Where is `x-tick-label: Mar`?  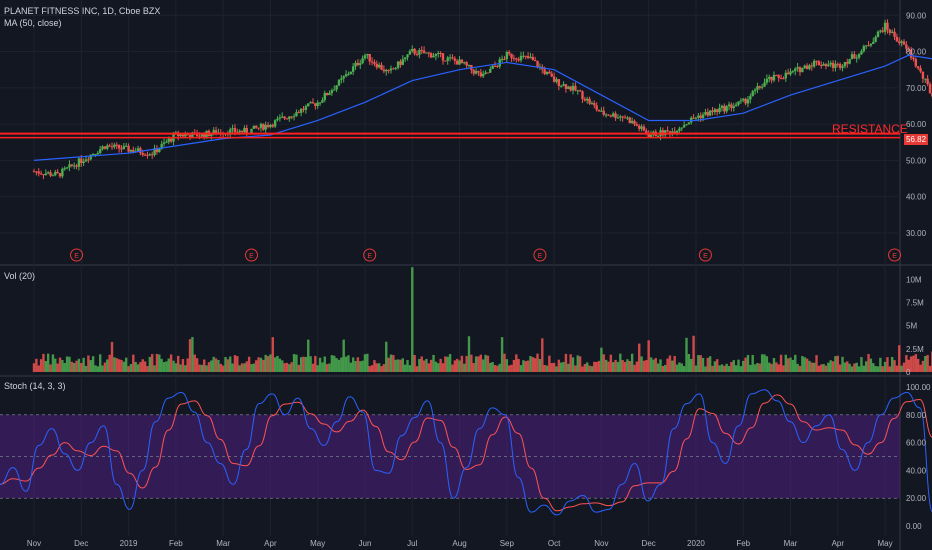 x-tick-label: Mar is located at coordinates (223, 543).